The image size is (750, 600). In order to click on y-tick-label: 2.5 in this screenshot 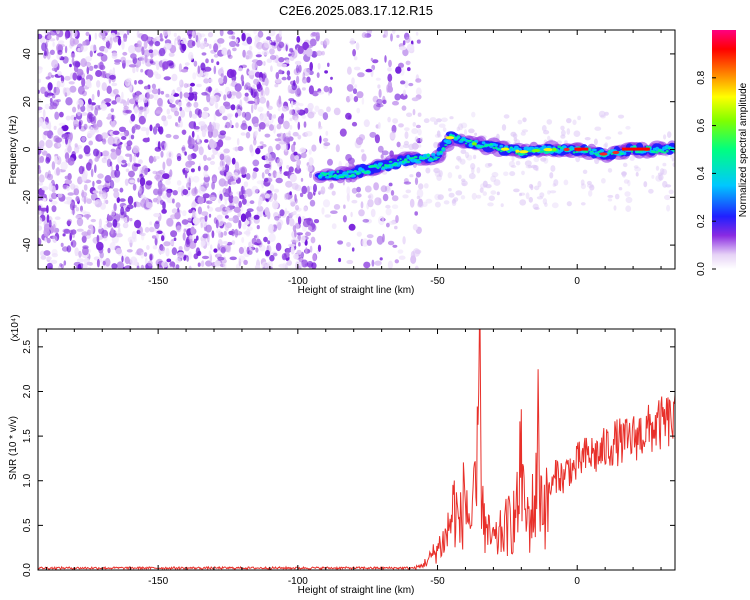, I will do `click(27, 346)`.